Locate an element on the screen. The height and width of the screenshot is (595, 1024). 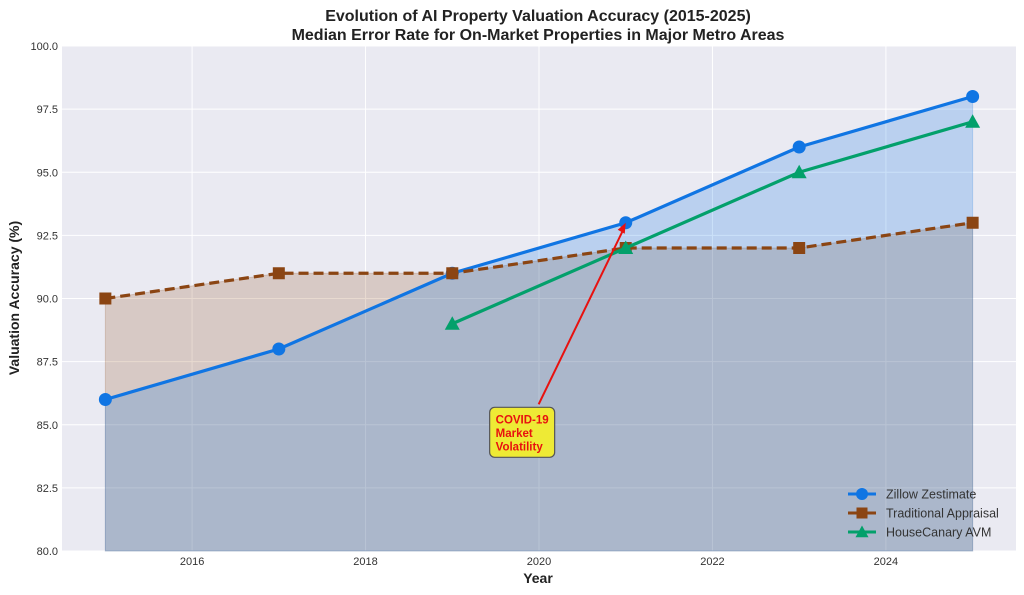
annotation-text: Volatility is located at coordinates (520, 447).